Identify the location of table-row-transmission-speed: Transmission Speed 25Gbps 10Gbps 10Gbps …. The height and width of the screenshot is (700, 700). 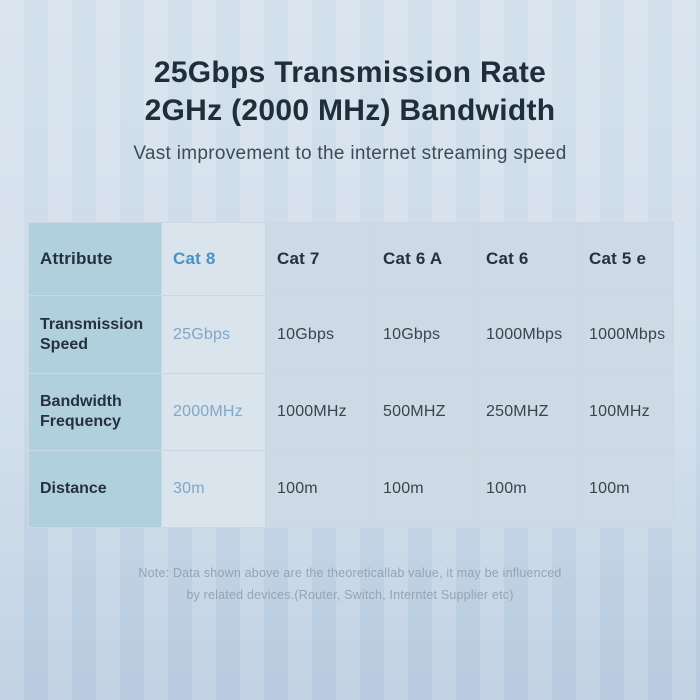
(351, 334).